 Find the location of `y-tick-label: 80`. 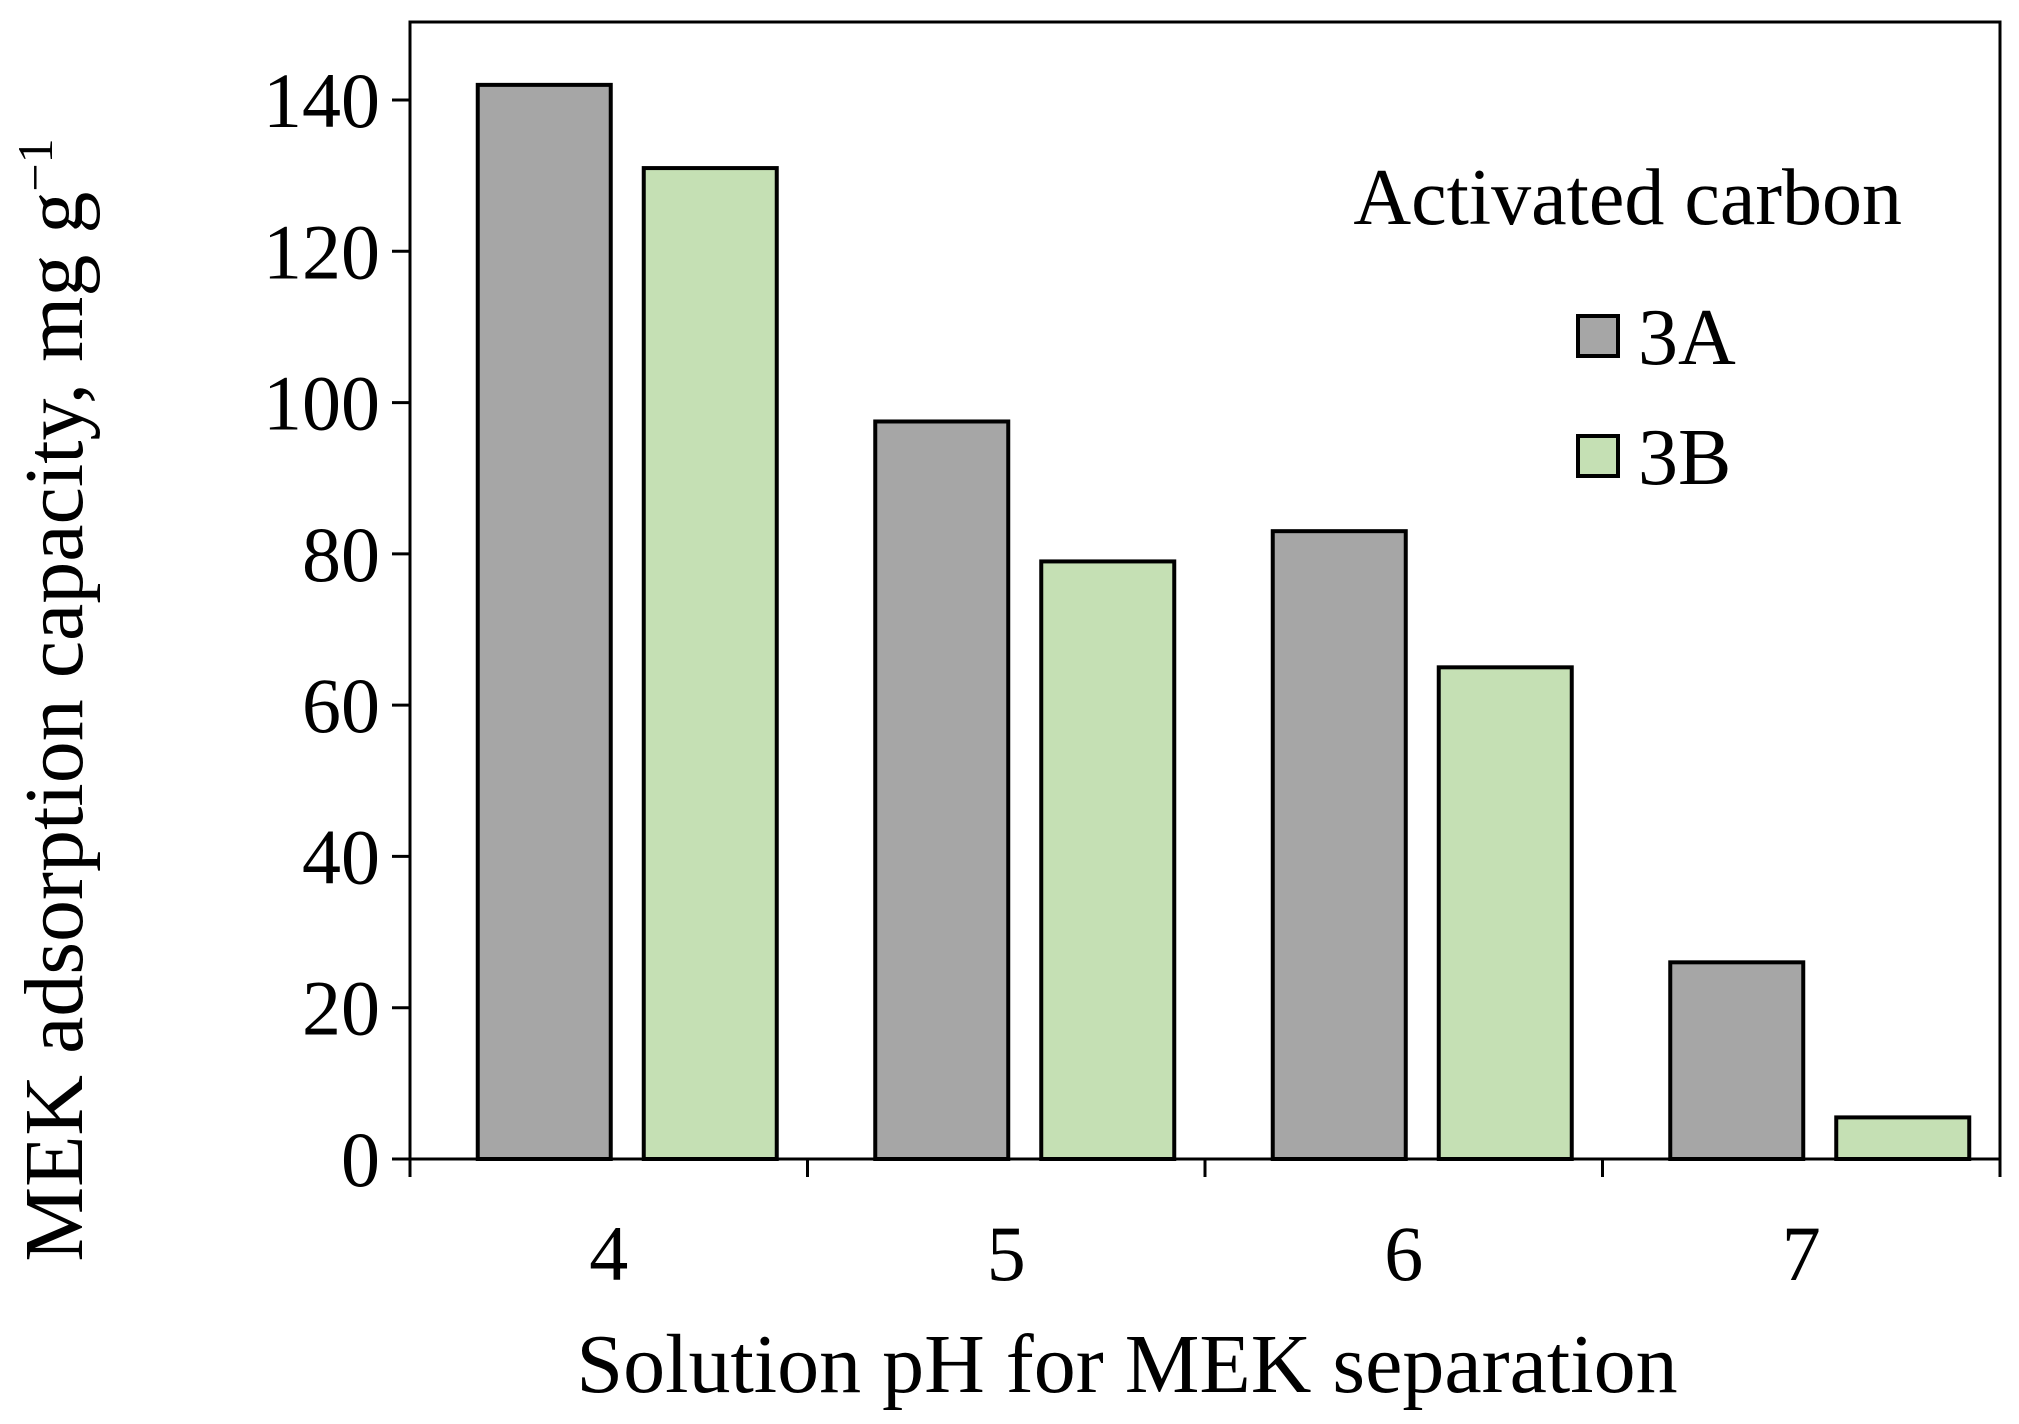

y-tick-label: 80 is located at coordinates (341, 554).